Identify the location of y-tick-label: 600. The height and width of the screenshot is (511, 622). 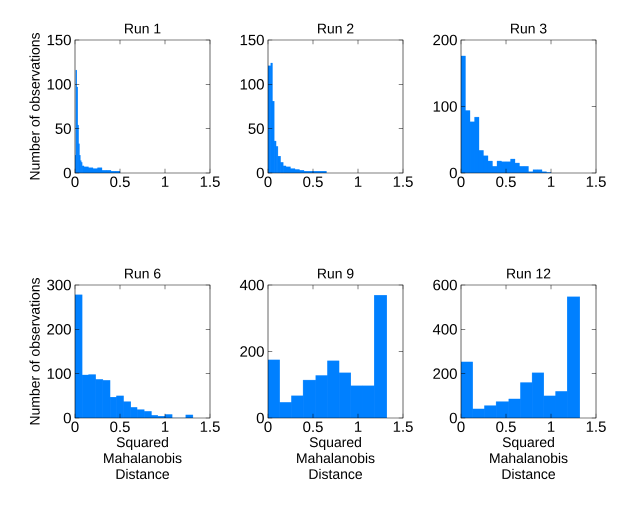
(445, 285).